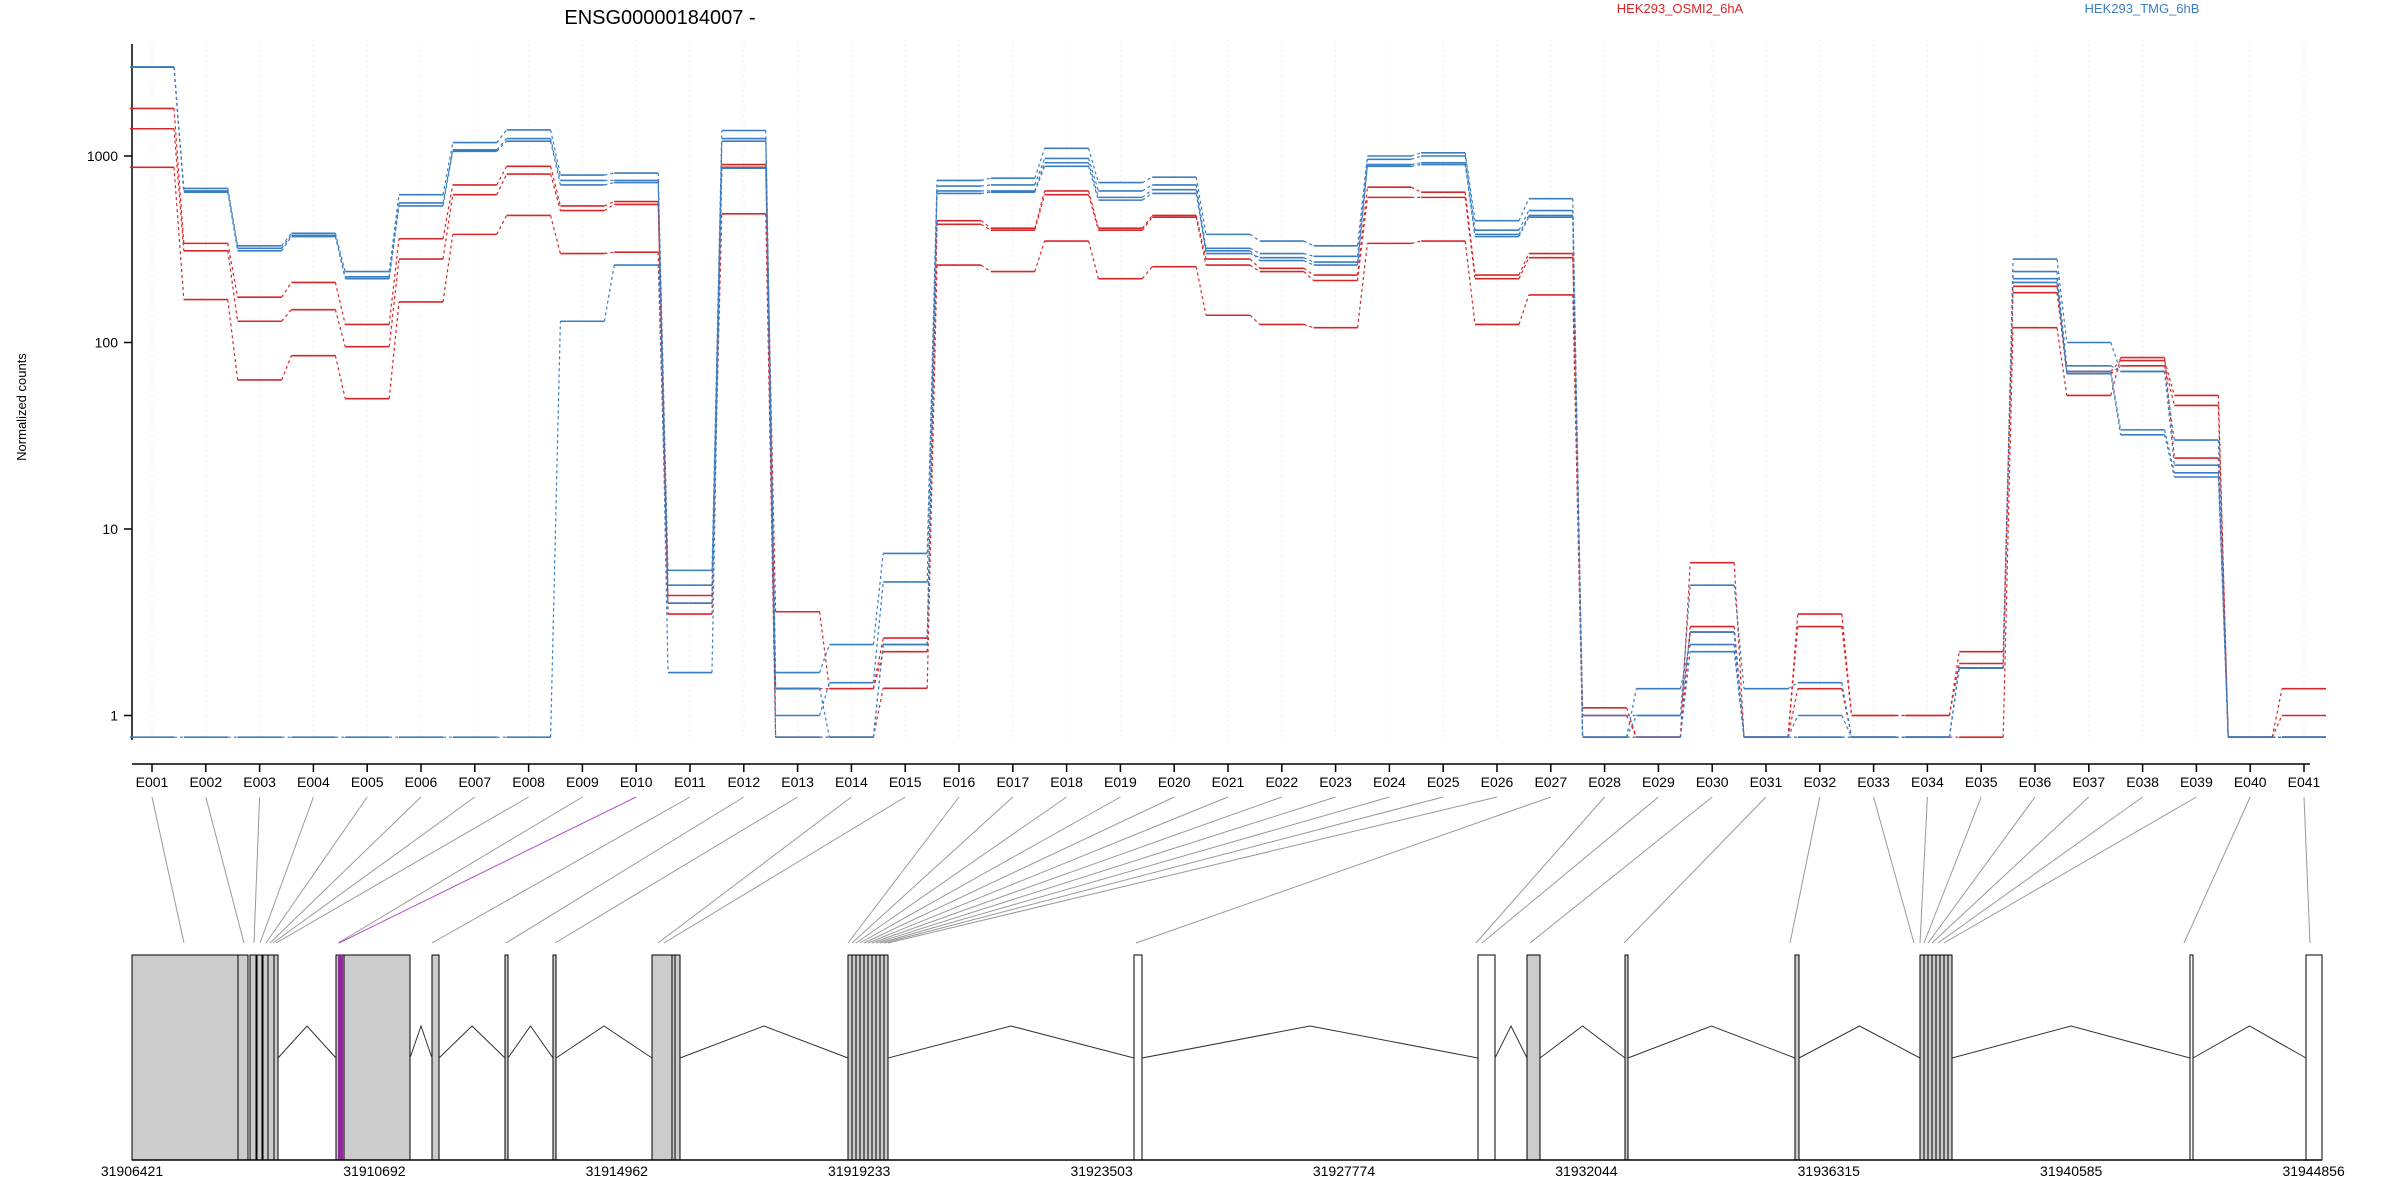  I want to click on x-tick-label-e039: E039, so click(2196, 782).